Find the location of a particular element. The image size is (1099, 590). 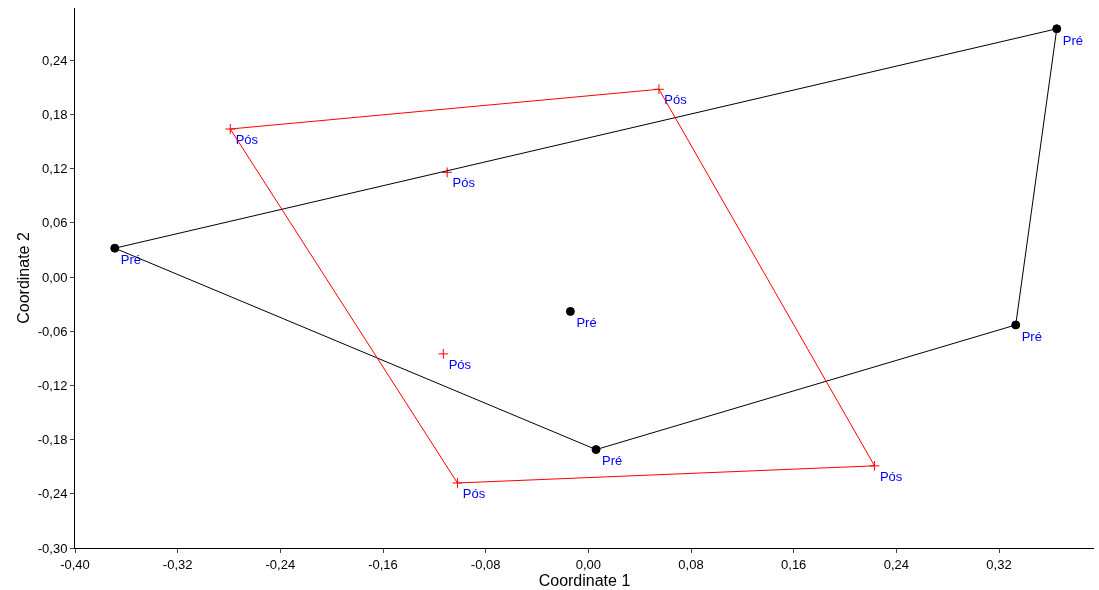

y-axis-title: Coordinate 2 is located at coordinates (23, 278).